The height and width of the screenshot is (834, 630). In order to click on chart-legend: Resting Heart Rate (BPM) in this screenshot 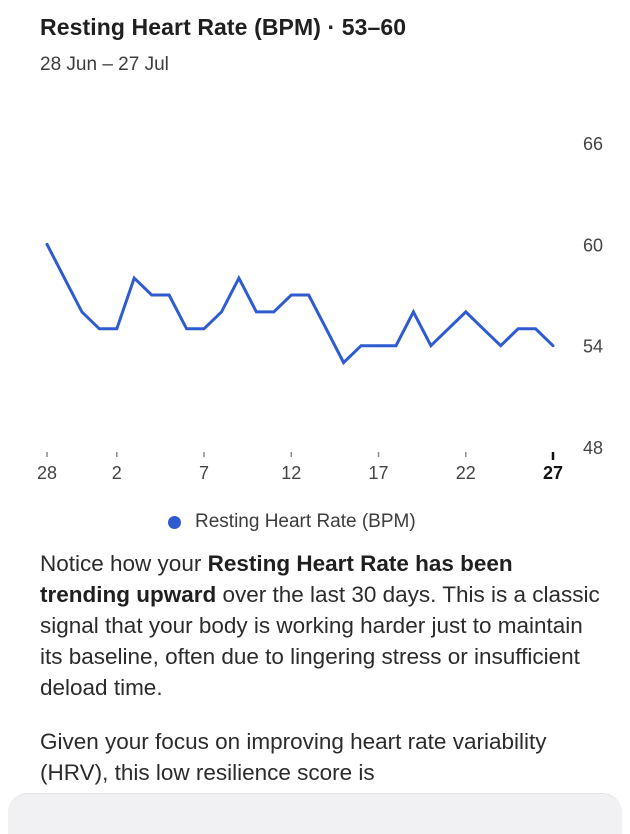, I will do `click(292, 522)`.